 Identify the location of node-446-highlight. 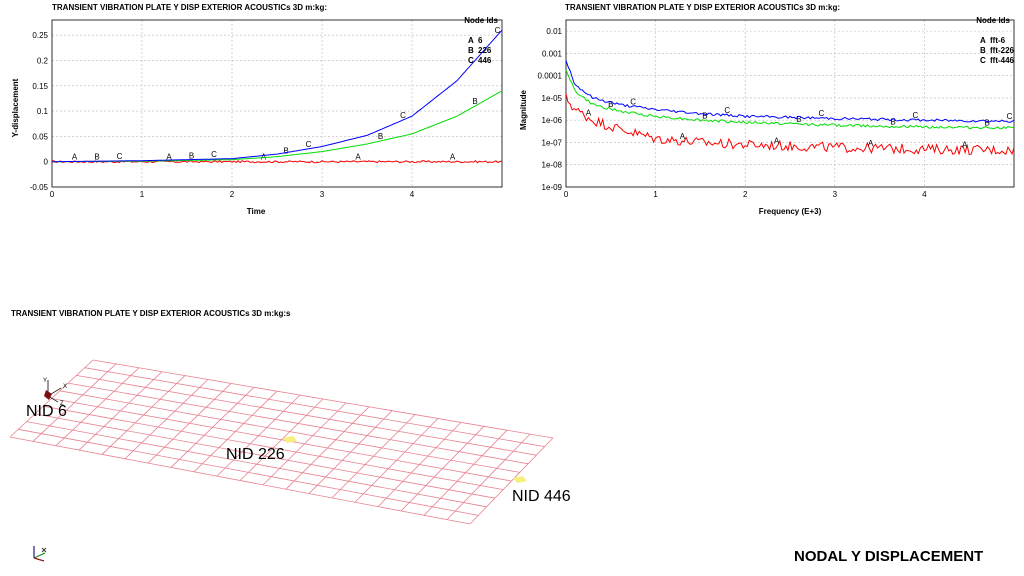
(520, 479).